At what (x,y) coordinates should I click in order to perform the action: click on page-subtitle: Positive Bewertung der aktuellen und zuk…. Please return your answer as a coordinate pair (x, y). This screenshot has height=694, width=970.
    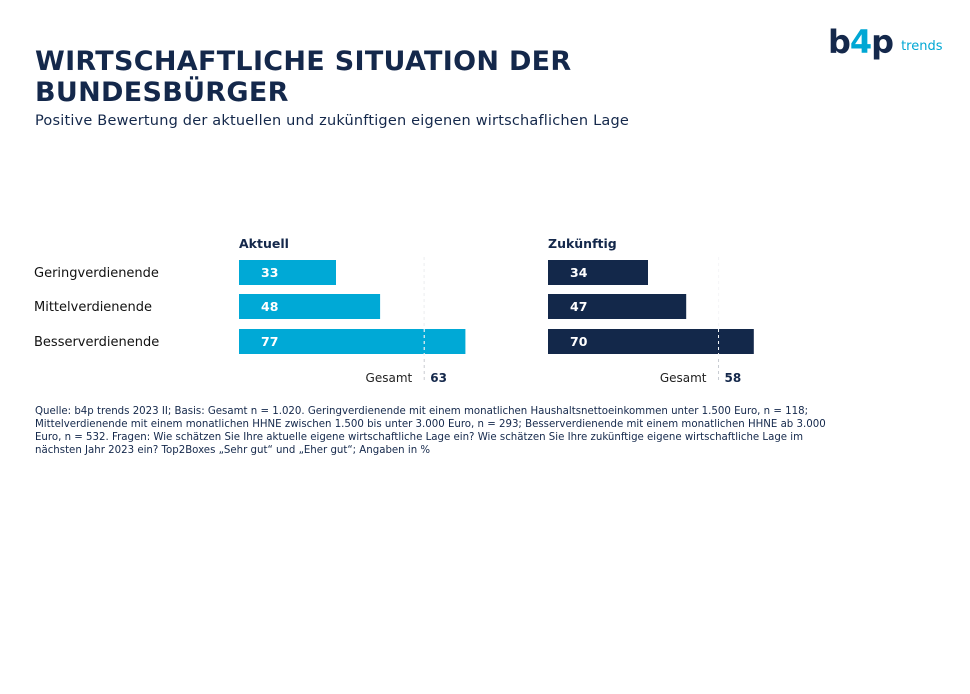
    Looking at the image, I should click on (332, 121).